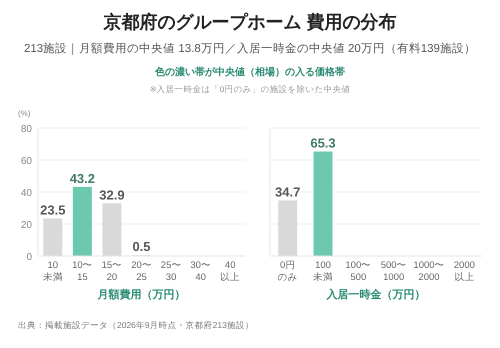  Describe the element at coordinates (141, 271) in the screenshot. I see `x-tick-label: 20〜 25` at that location.